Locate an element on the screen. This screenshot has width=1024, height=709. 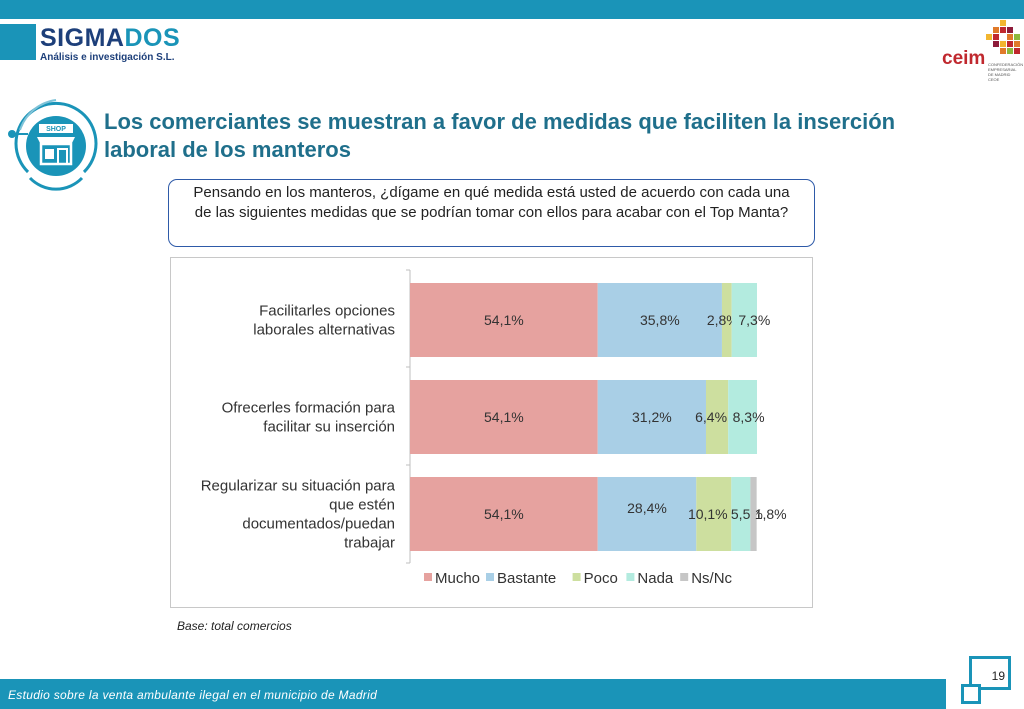
shop-icon: SHOP is located at coordinates (56, 144).